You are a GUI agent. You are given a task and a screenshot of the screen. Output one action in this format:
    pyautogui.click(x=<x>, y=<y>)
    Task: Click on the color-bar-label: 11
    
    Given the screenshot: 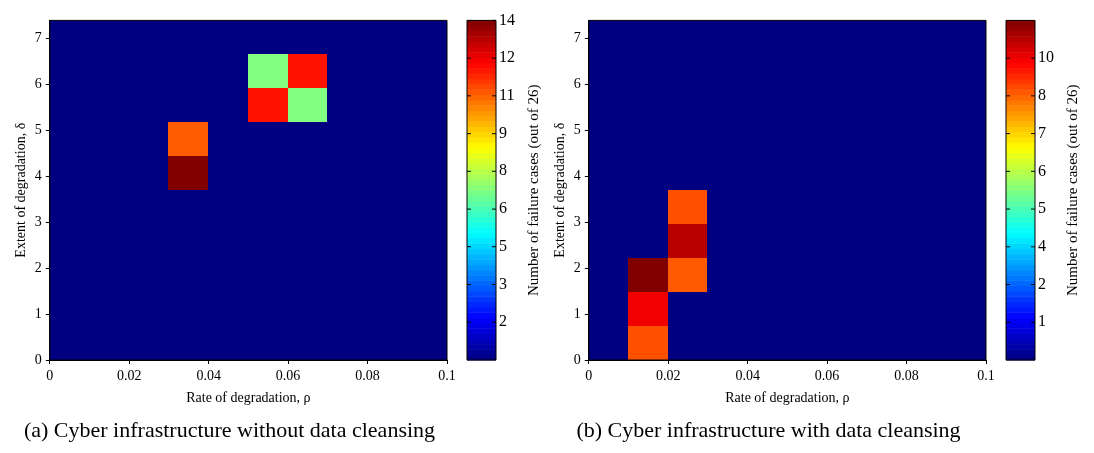 What is the action you would take?
    pyautogui.click(x=507, y=95)
    